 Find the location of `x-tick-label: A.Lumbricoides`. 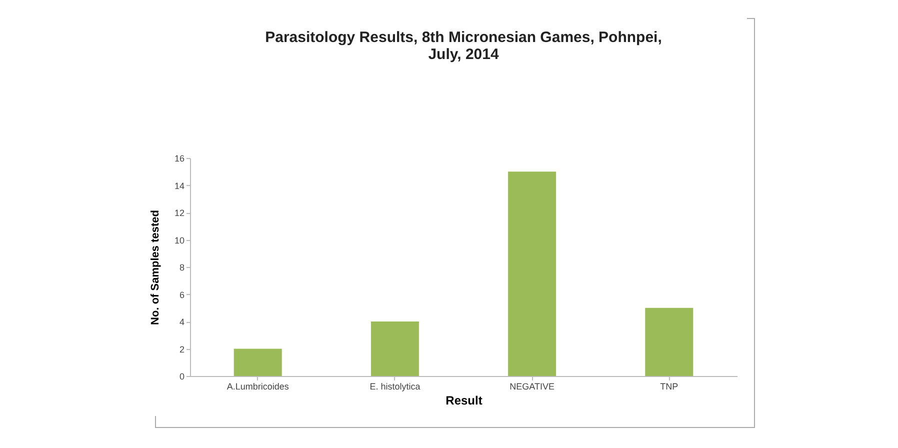

x-tick-label: A.Lumbricoides is located at coordinates (258, 387).